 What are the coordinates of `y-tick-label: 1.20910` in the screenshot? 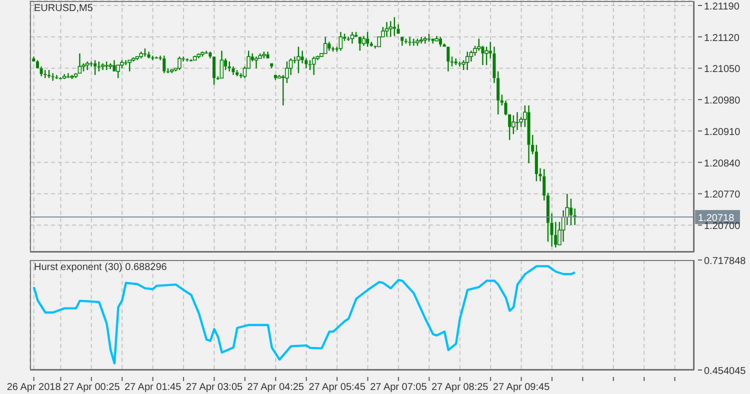 It's located at (722, 132).